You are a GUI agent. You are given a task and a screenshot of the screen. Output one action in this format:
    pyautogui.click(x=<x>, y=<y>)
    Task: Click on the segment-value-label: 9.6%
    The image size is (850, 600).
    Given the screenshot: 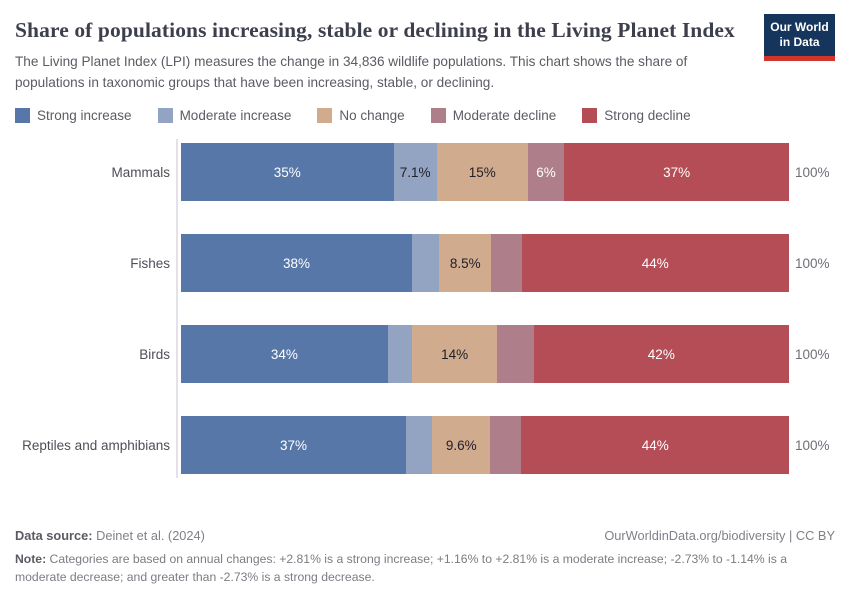 What is the action you would take?
    pyautogui.click(x=461, y=445)
    